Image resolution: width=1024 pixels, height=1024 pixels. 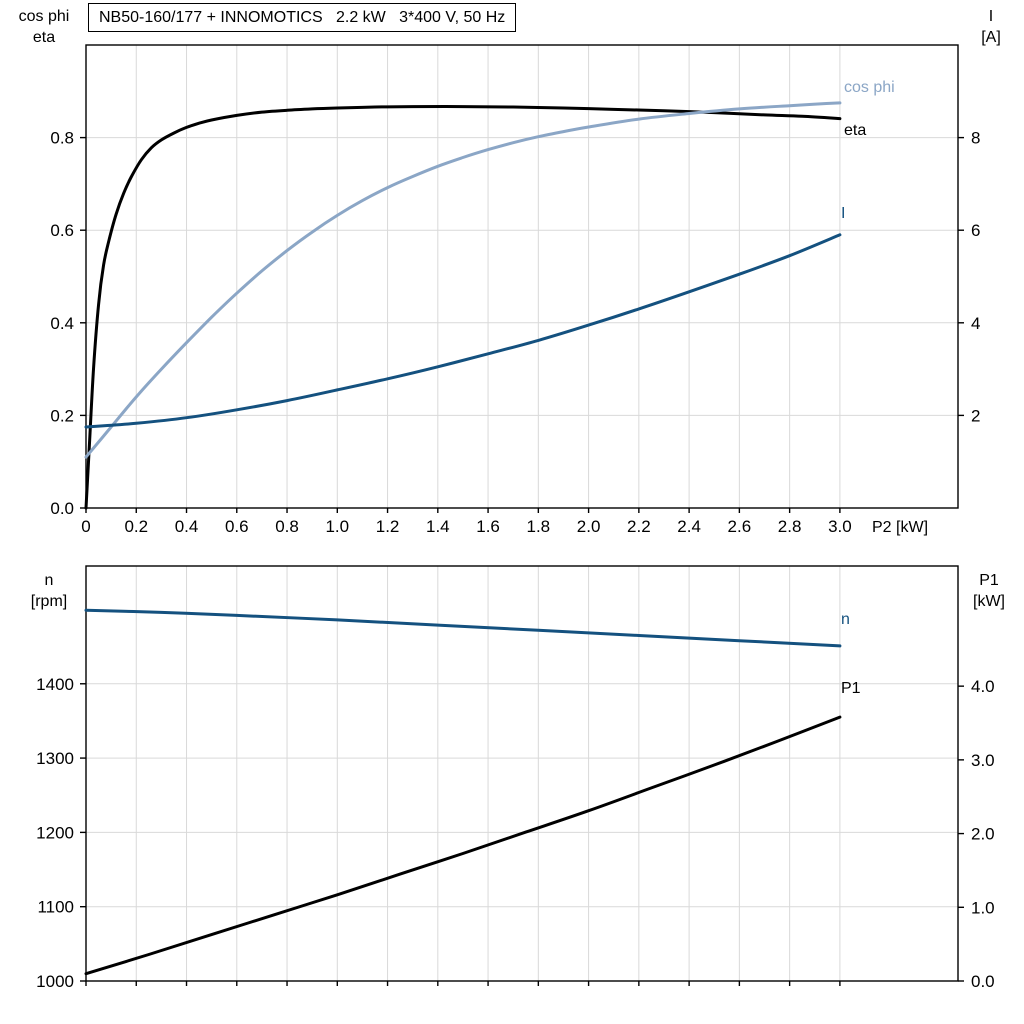 I want to click on x-tick-label: 0, so click(x=85, y=526).